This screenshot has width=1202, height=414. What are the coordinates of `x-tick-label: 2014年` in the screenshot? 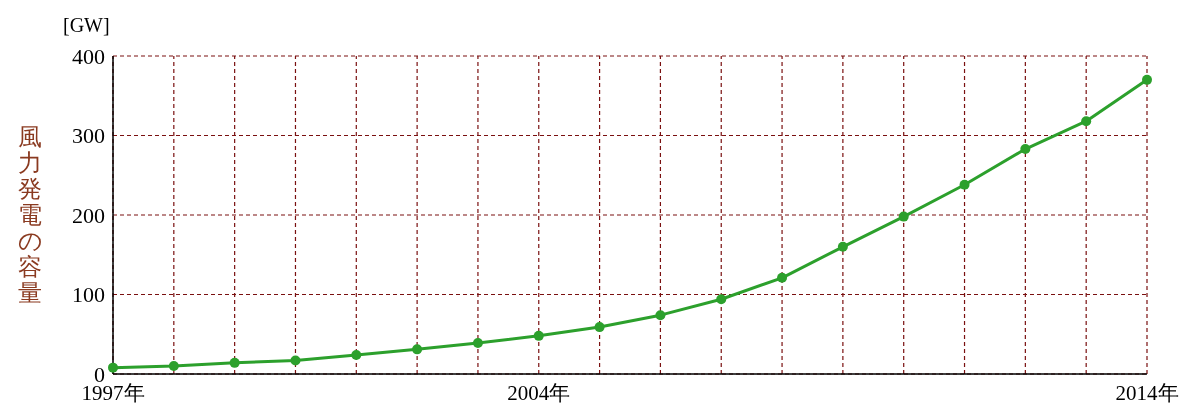 It's located at (1147, 393).